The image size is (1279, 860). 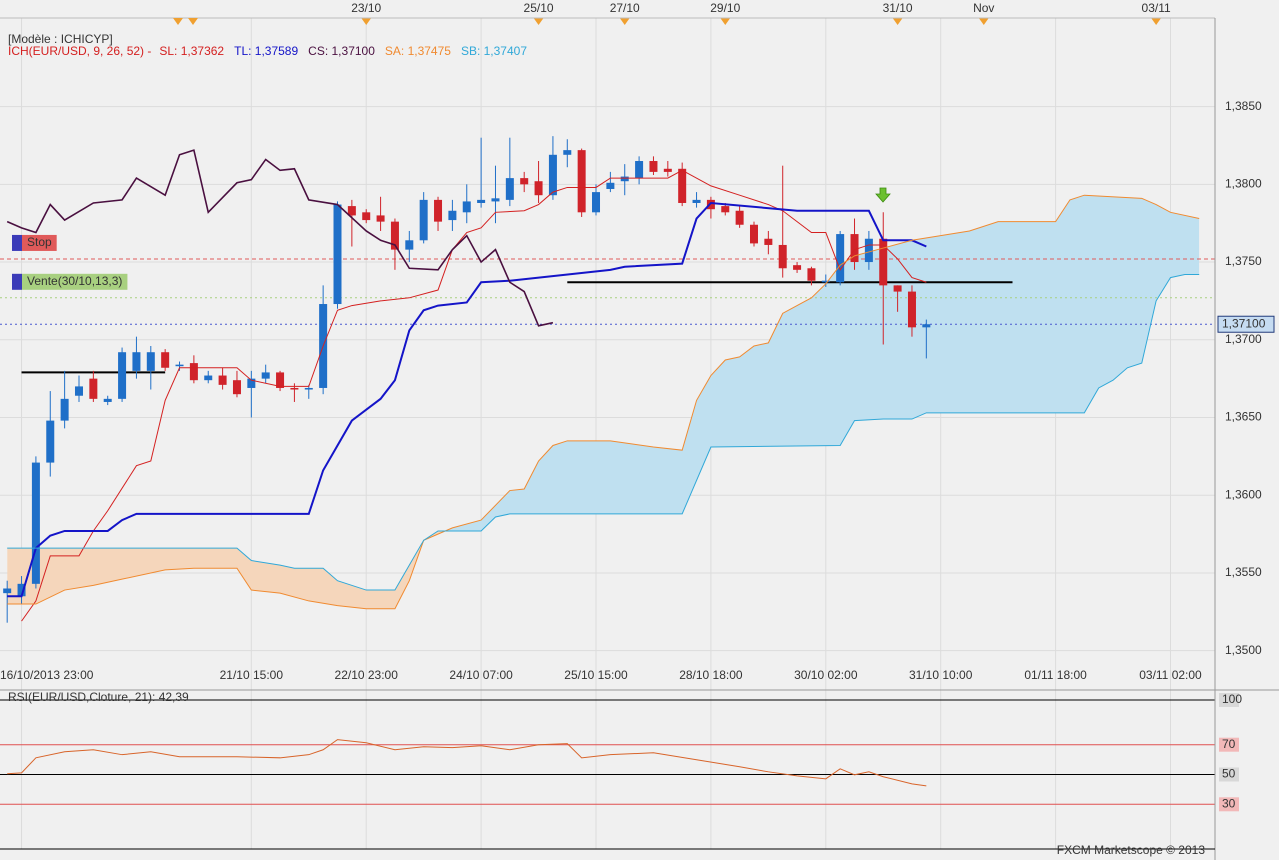 What do you see at coordinates (1243, 494) in the screenshot?
I see `y-tick-label: 1,3600` at bounding box center [1243, 494].